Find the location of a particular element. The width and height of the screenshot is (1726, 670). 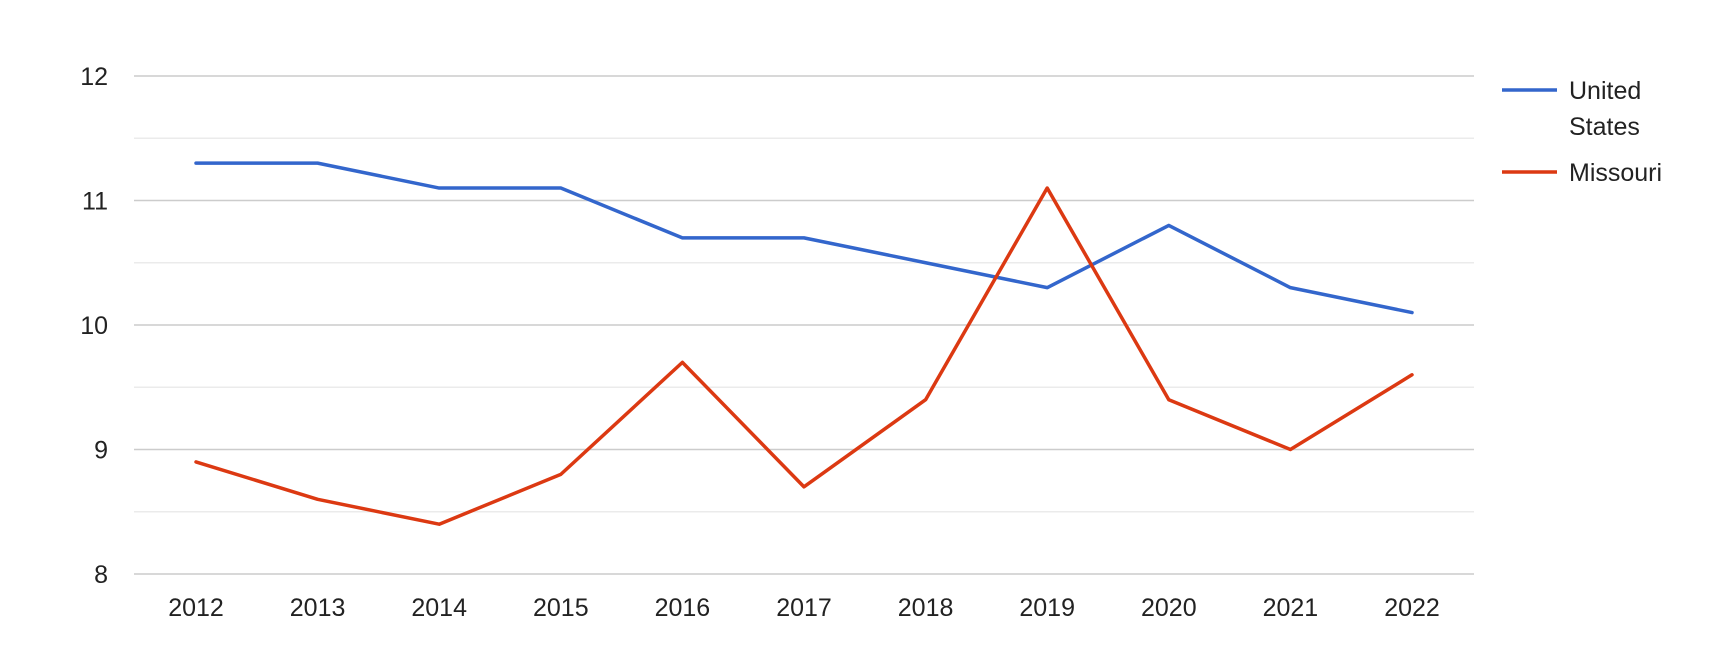

x-tick-label: 2012 is located at coordinates (196, 608).